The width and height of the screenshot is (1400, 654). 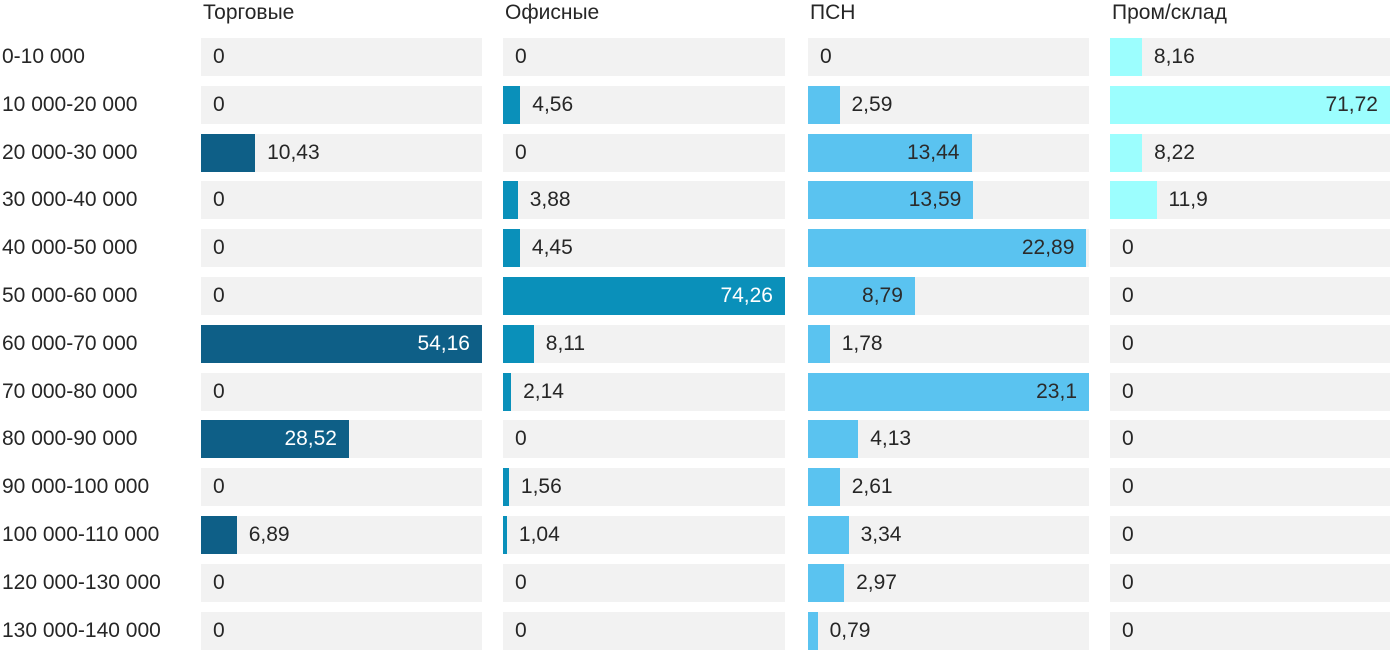 I want to click on bar-value-label: 2,59, so click(x=872, y=104).